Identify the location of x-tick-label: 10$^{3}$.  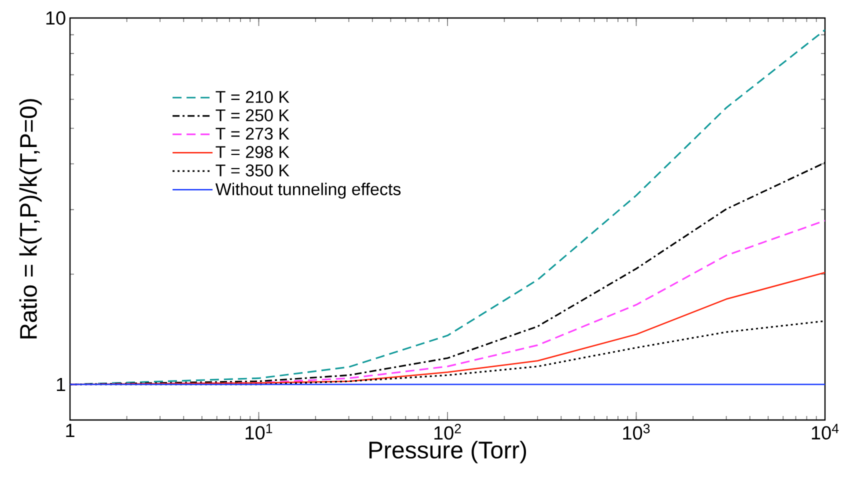
(636, 432).